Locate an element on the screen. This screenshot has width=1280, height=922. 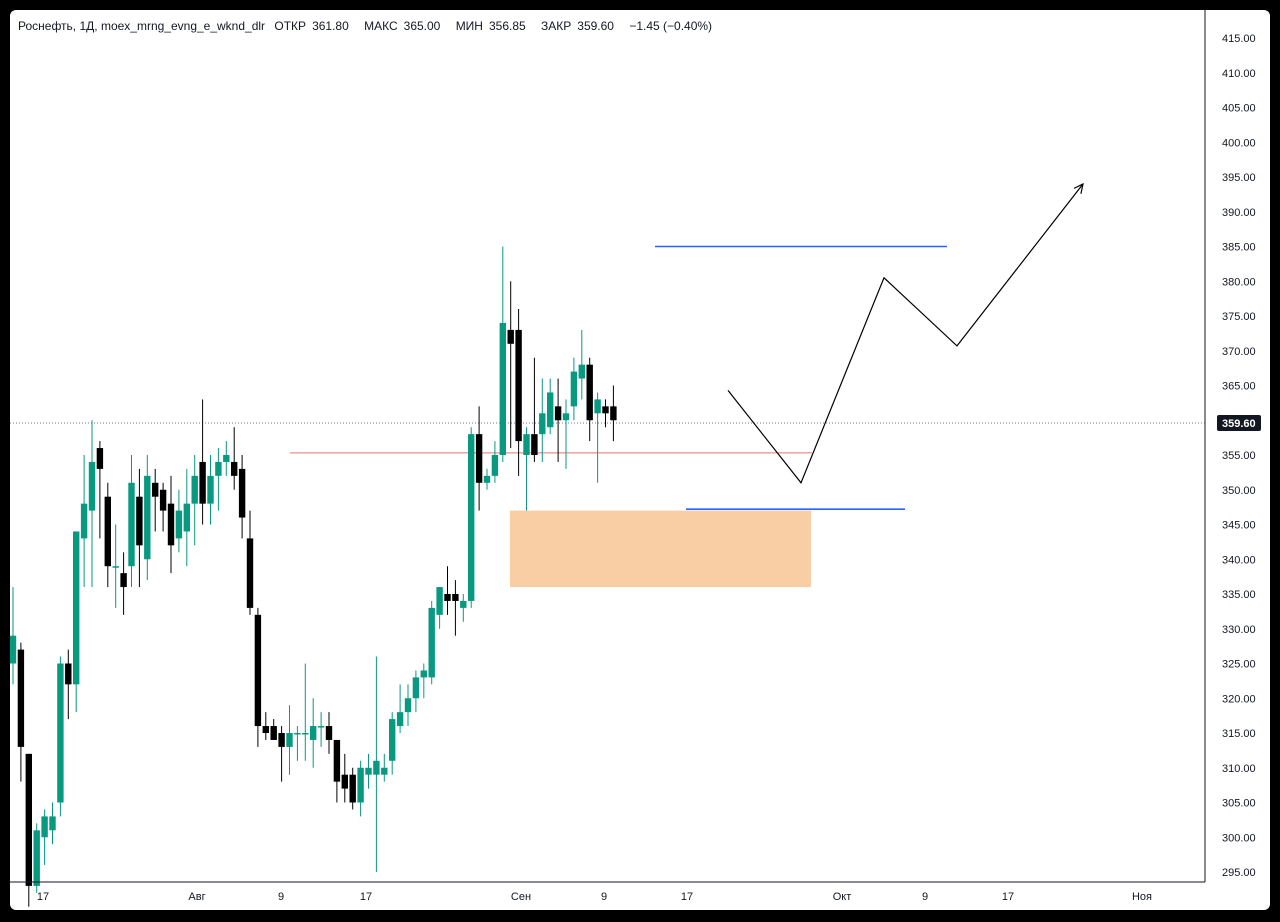
y-tick-label: 365.00 is located at coordinates (1239, 387).